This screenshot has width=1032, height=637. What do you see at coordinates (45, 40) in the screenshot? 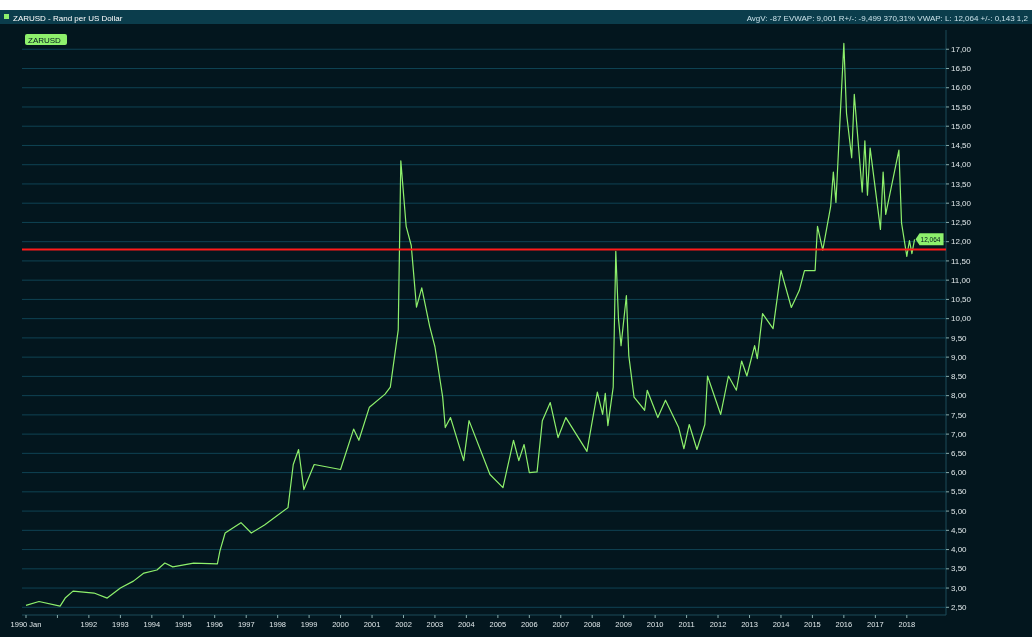
I see `text: ZARUSD` at bounding box center [45, 40].